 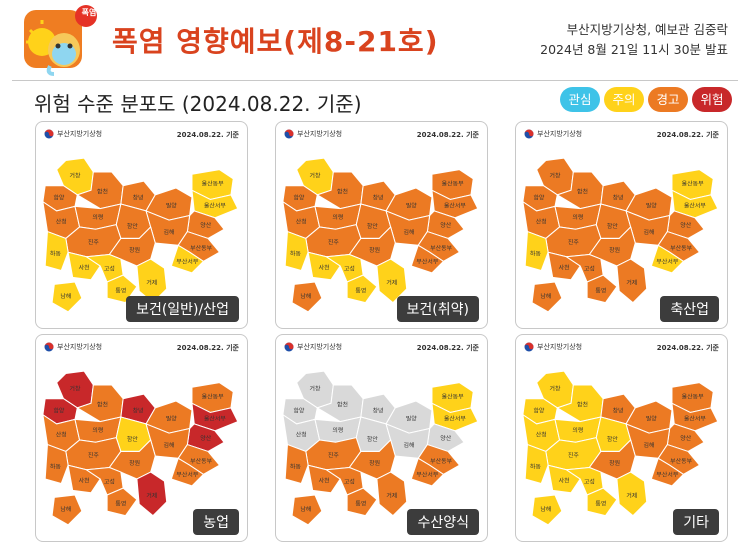 I want to click on taegeuk-emblem-icon, so click(x=529, y=347).